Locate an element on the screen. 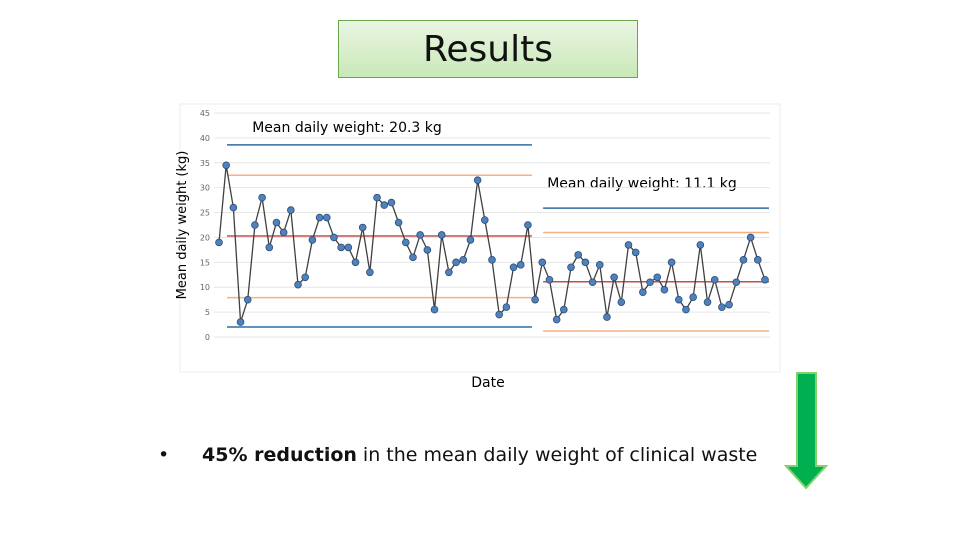 Image resolution: width=960 pixels, height=540 pixels. down-arrow is located at coordinates (806, 431).